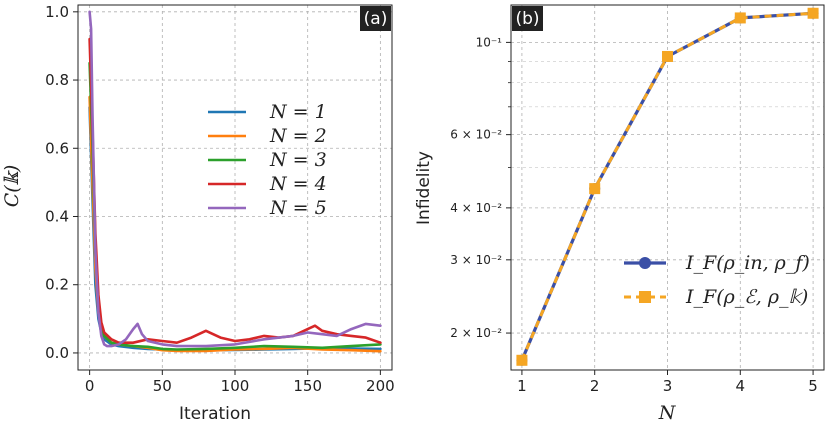 This screenshot has width=830, height=423. What do you see at coordinates (645, 297) in the screenshot?
I see `panel-b-legend-marker-square` at bounding box center [645, 297].